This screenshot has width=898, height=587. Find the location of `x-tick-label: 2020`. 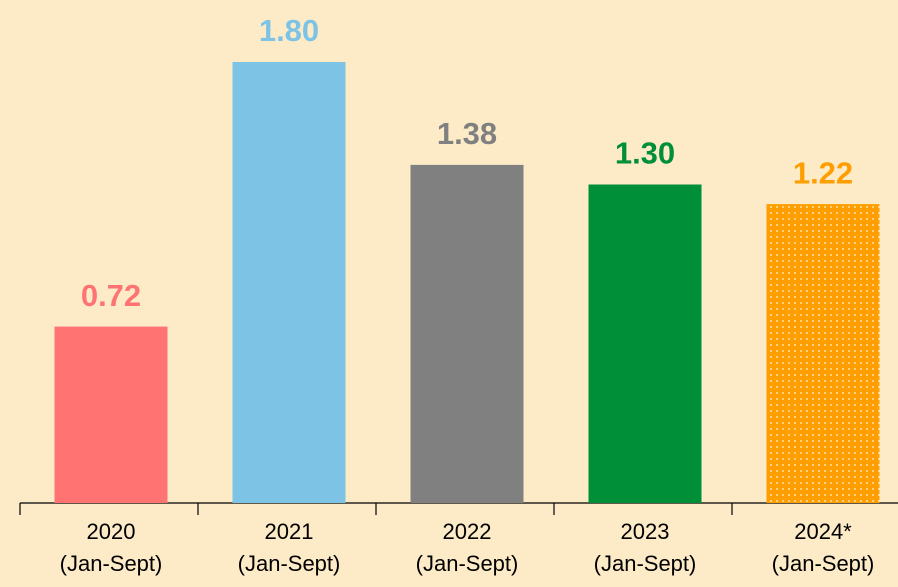

x-tick-label: 2020 is located at coordinates (111, 531).